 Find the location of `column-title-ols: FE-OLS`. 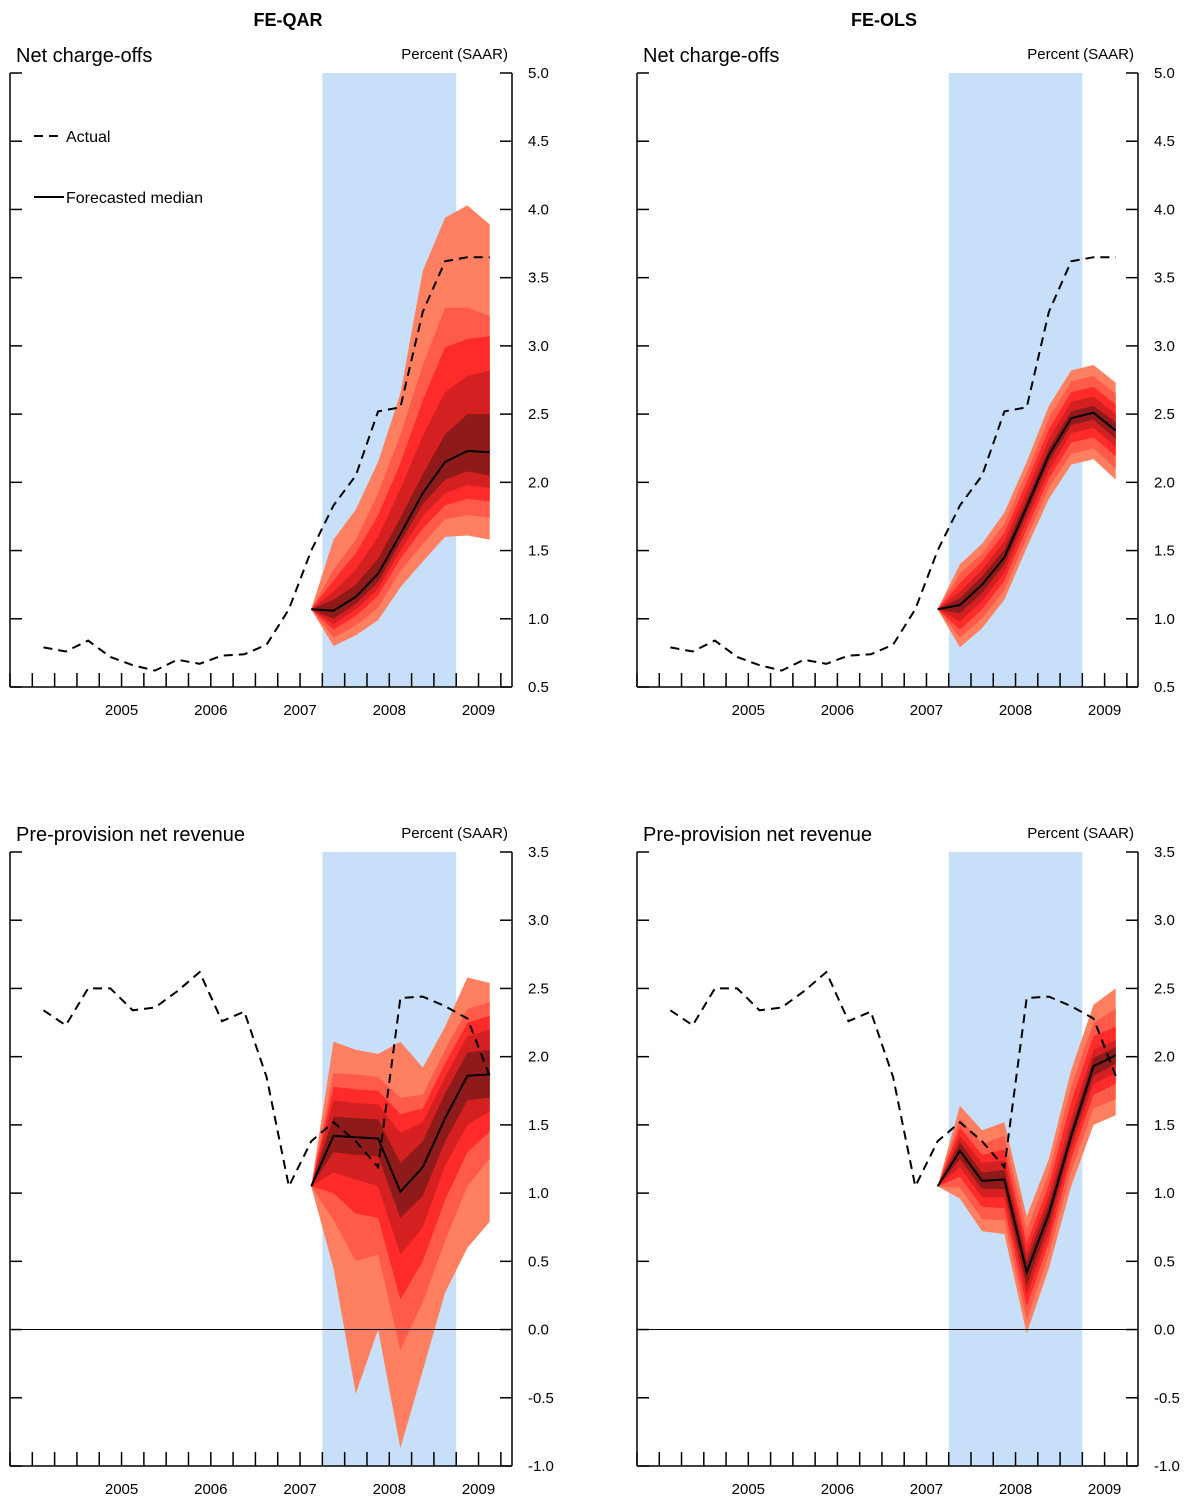

column-title-ols: FE-OLS is located at coordinates (884, 20).